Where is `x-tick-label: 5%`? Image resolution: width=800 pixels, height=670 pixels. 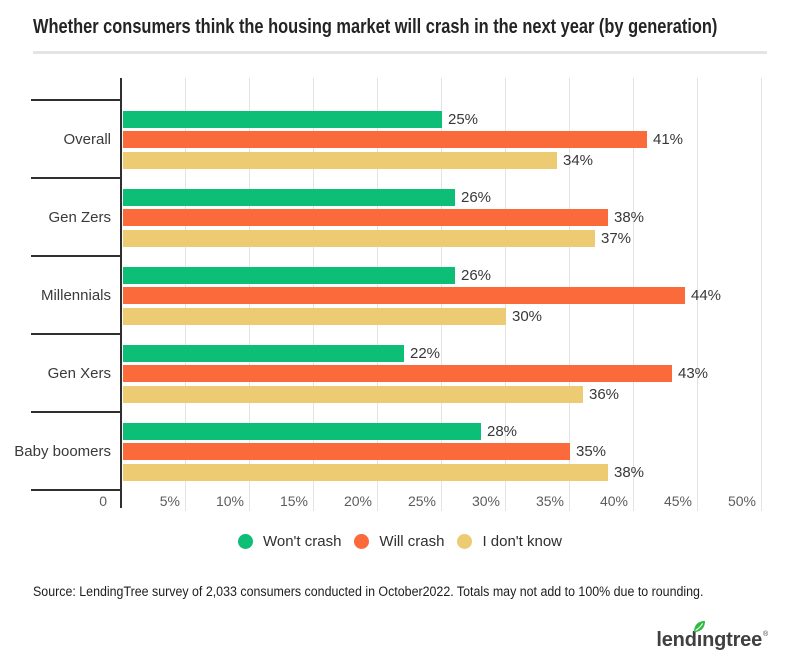
x-tick-label: 5% is located at coordinates (169, 501).